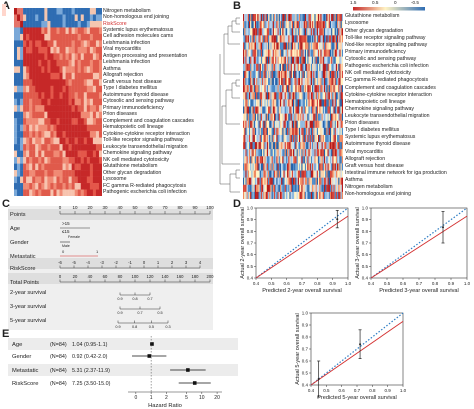 Image resolution: width=474 pixels, height=409 pixels. I want to click on points-tick-label: 60, so click(150, 207).